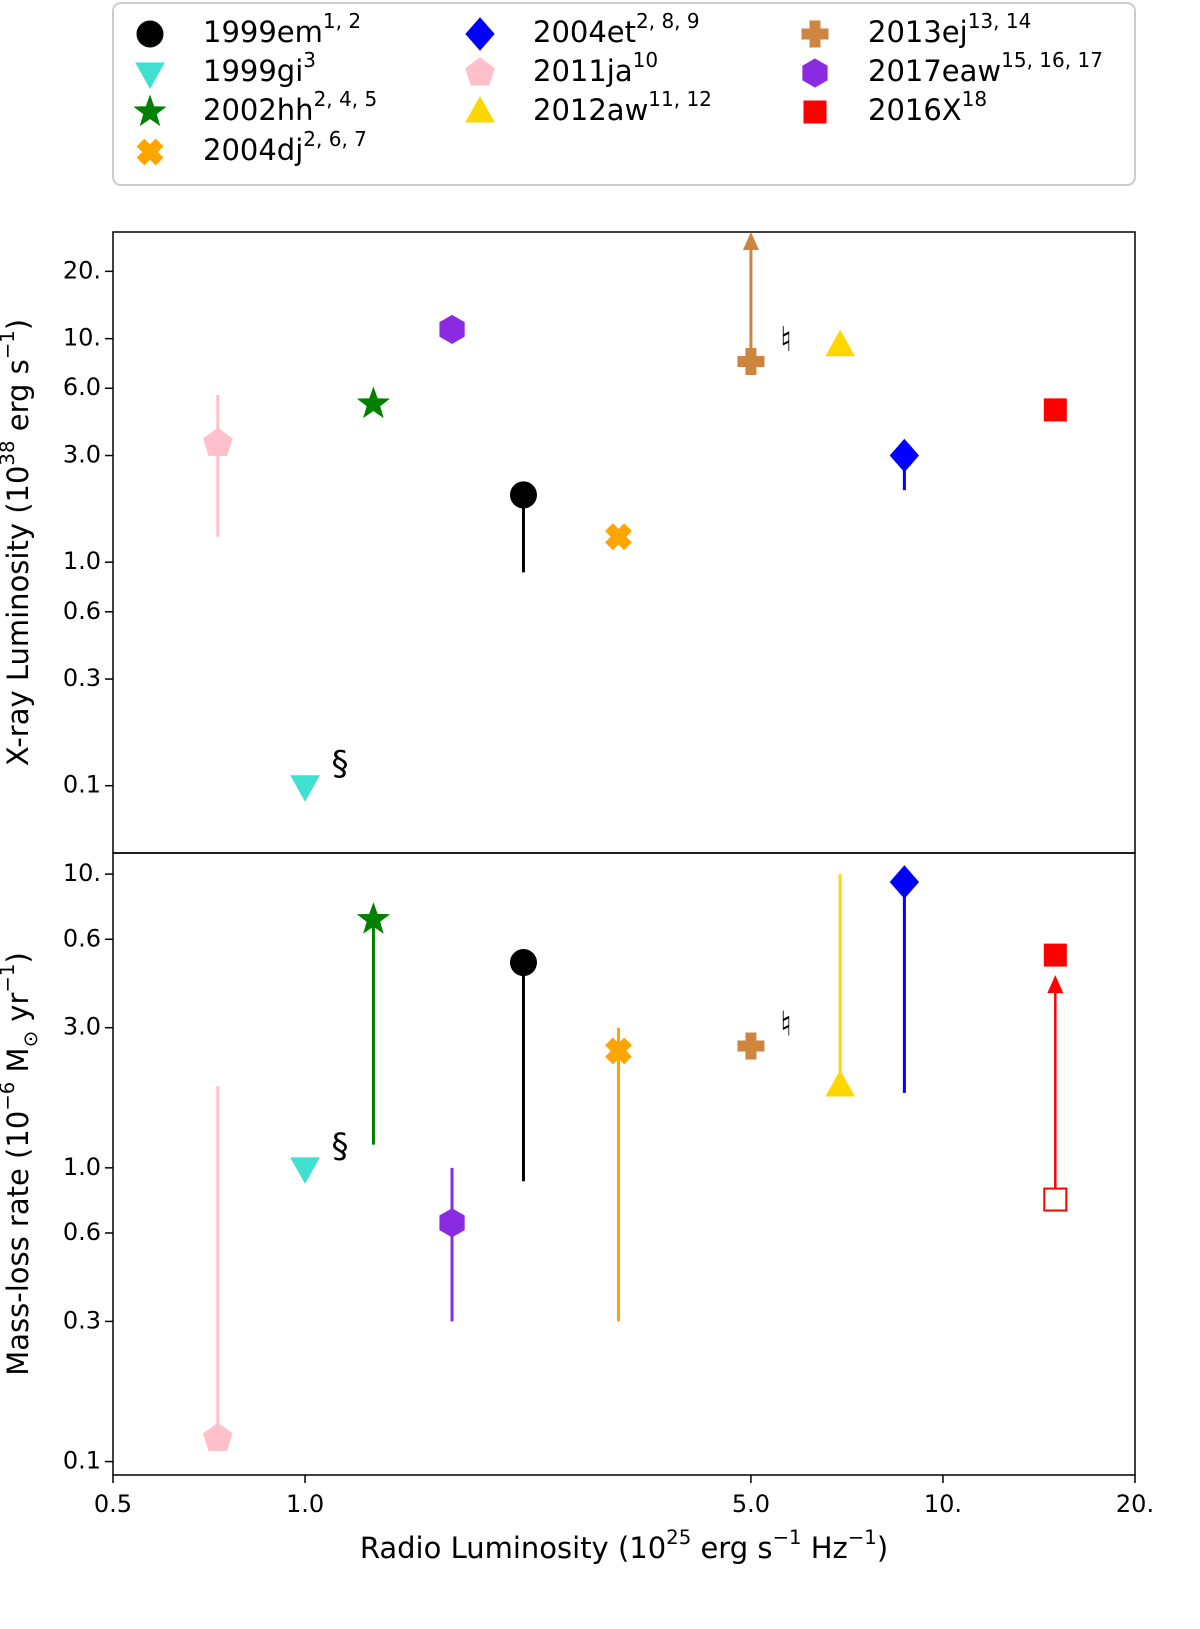 The width and height of the screenshot is (1200, 1629). Describe the element at coordinates (18, 616) in the screenshot. I see `label-part: X-ray Luminosity (10` at that location.